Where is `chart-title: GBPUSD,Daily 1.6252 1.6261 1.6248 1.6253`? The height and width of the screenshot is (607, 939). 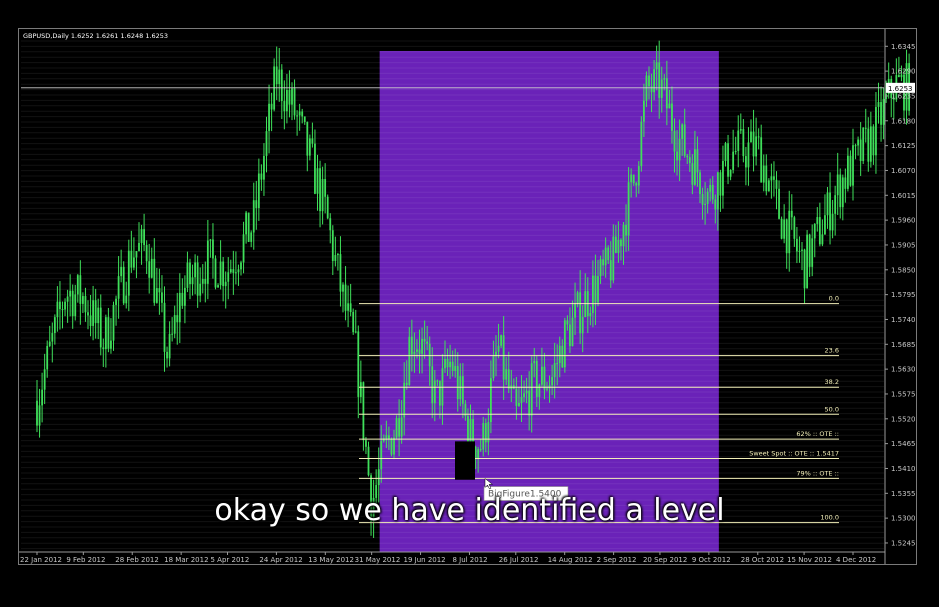
chart-title: GBPUSD,Daily 1.6252 1.6261 1.6248 1.6253 is located at coordinates (95, 36).